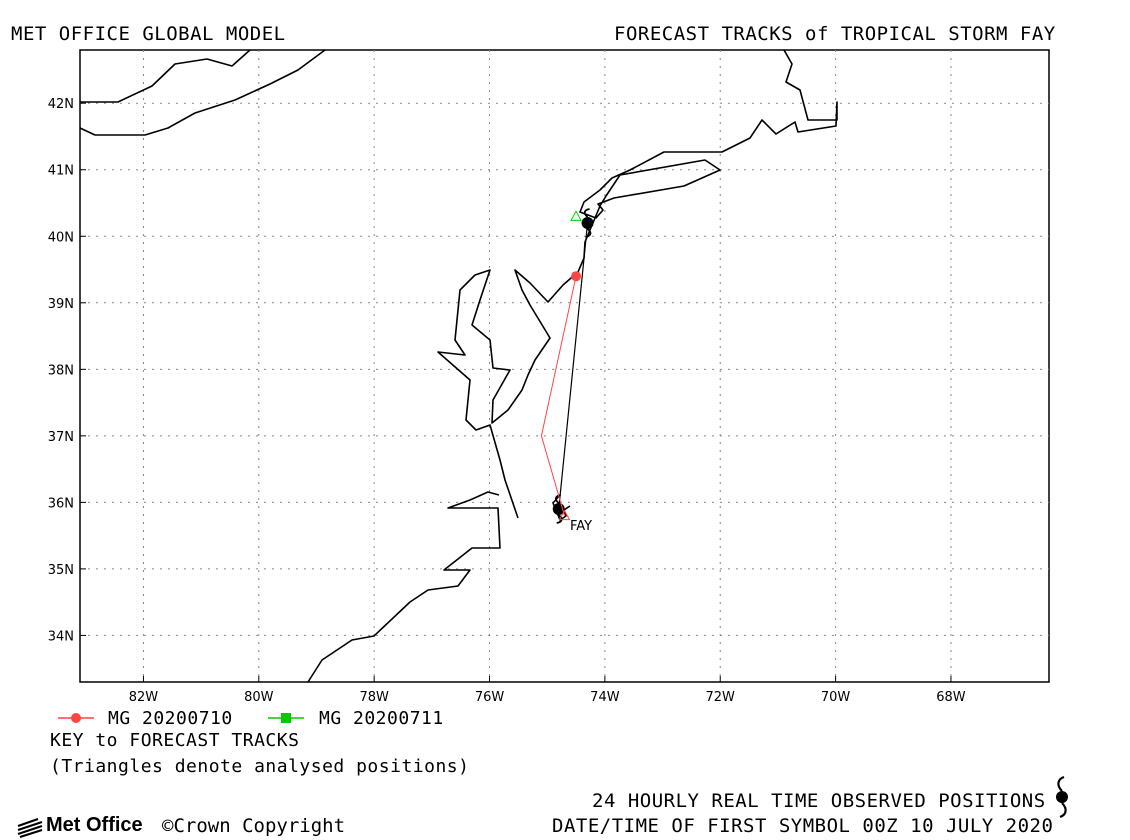 Image resolution: width=1130 pixels, height=840 pixels. What do you see at coordinates (576, 276) in the screenshot?
I see `forecast-position-marker` at bounding box center [576, 276].